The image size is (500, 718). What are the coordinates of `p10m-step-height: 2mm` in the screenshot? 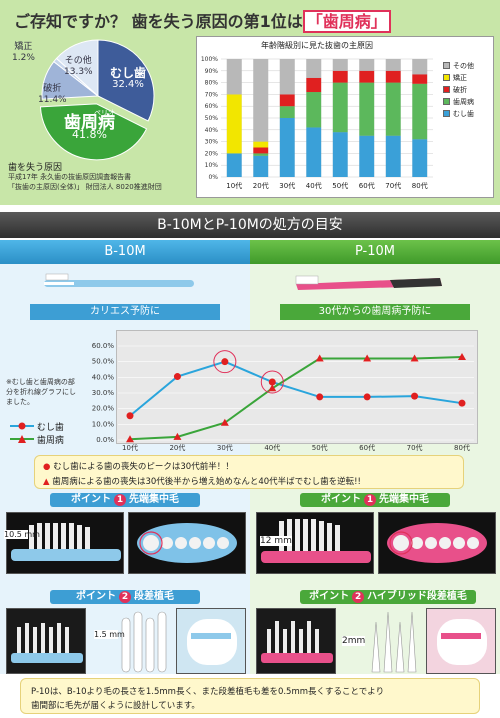 It's located at (354, 641).